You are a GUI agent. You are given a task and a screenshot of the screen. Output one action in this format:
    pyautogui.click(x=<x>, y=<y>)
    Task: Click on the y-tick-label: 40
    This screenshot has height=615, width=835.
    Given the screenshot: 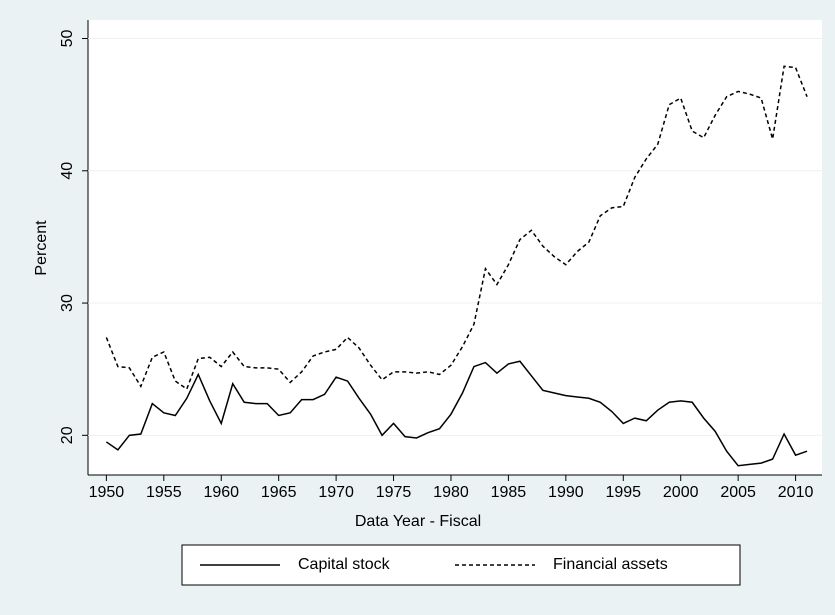 What is the action you would take?
    pyautogui.click(x=67, y=171)
    